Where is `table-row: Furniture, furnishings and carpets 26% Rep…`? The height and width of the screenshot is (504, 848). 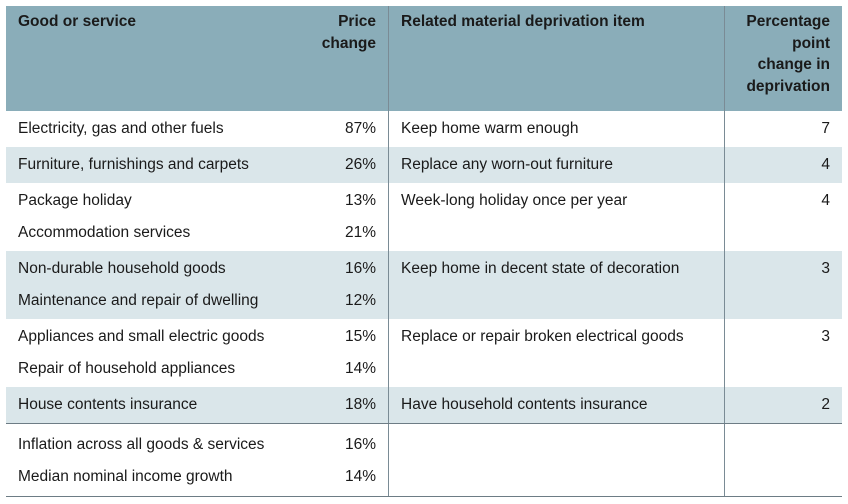
table-row: Furniture, furnishings and carpets 26% Rep… is located at coordinates (424, 165).